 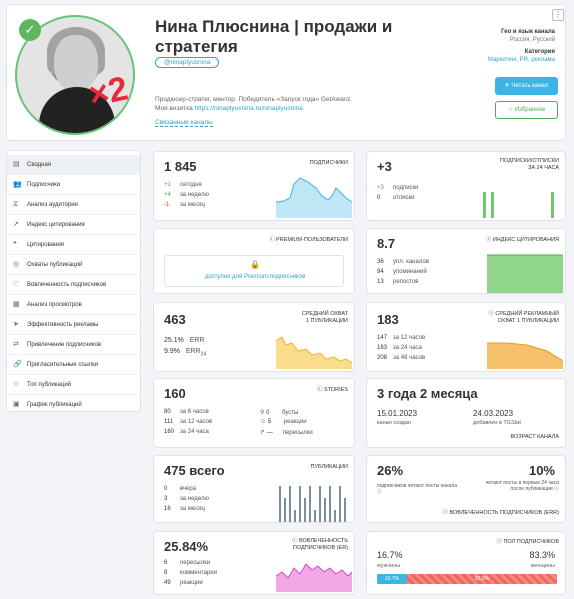 I want to click on channel-handle-link: @ninaplyusnina, so click(x=187, y=62).